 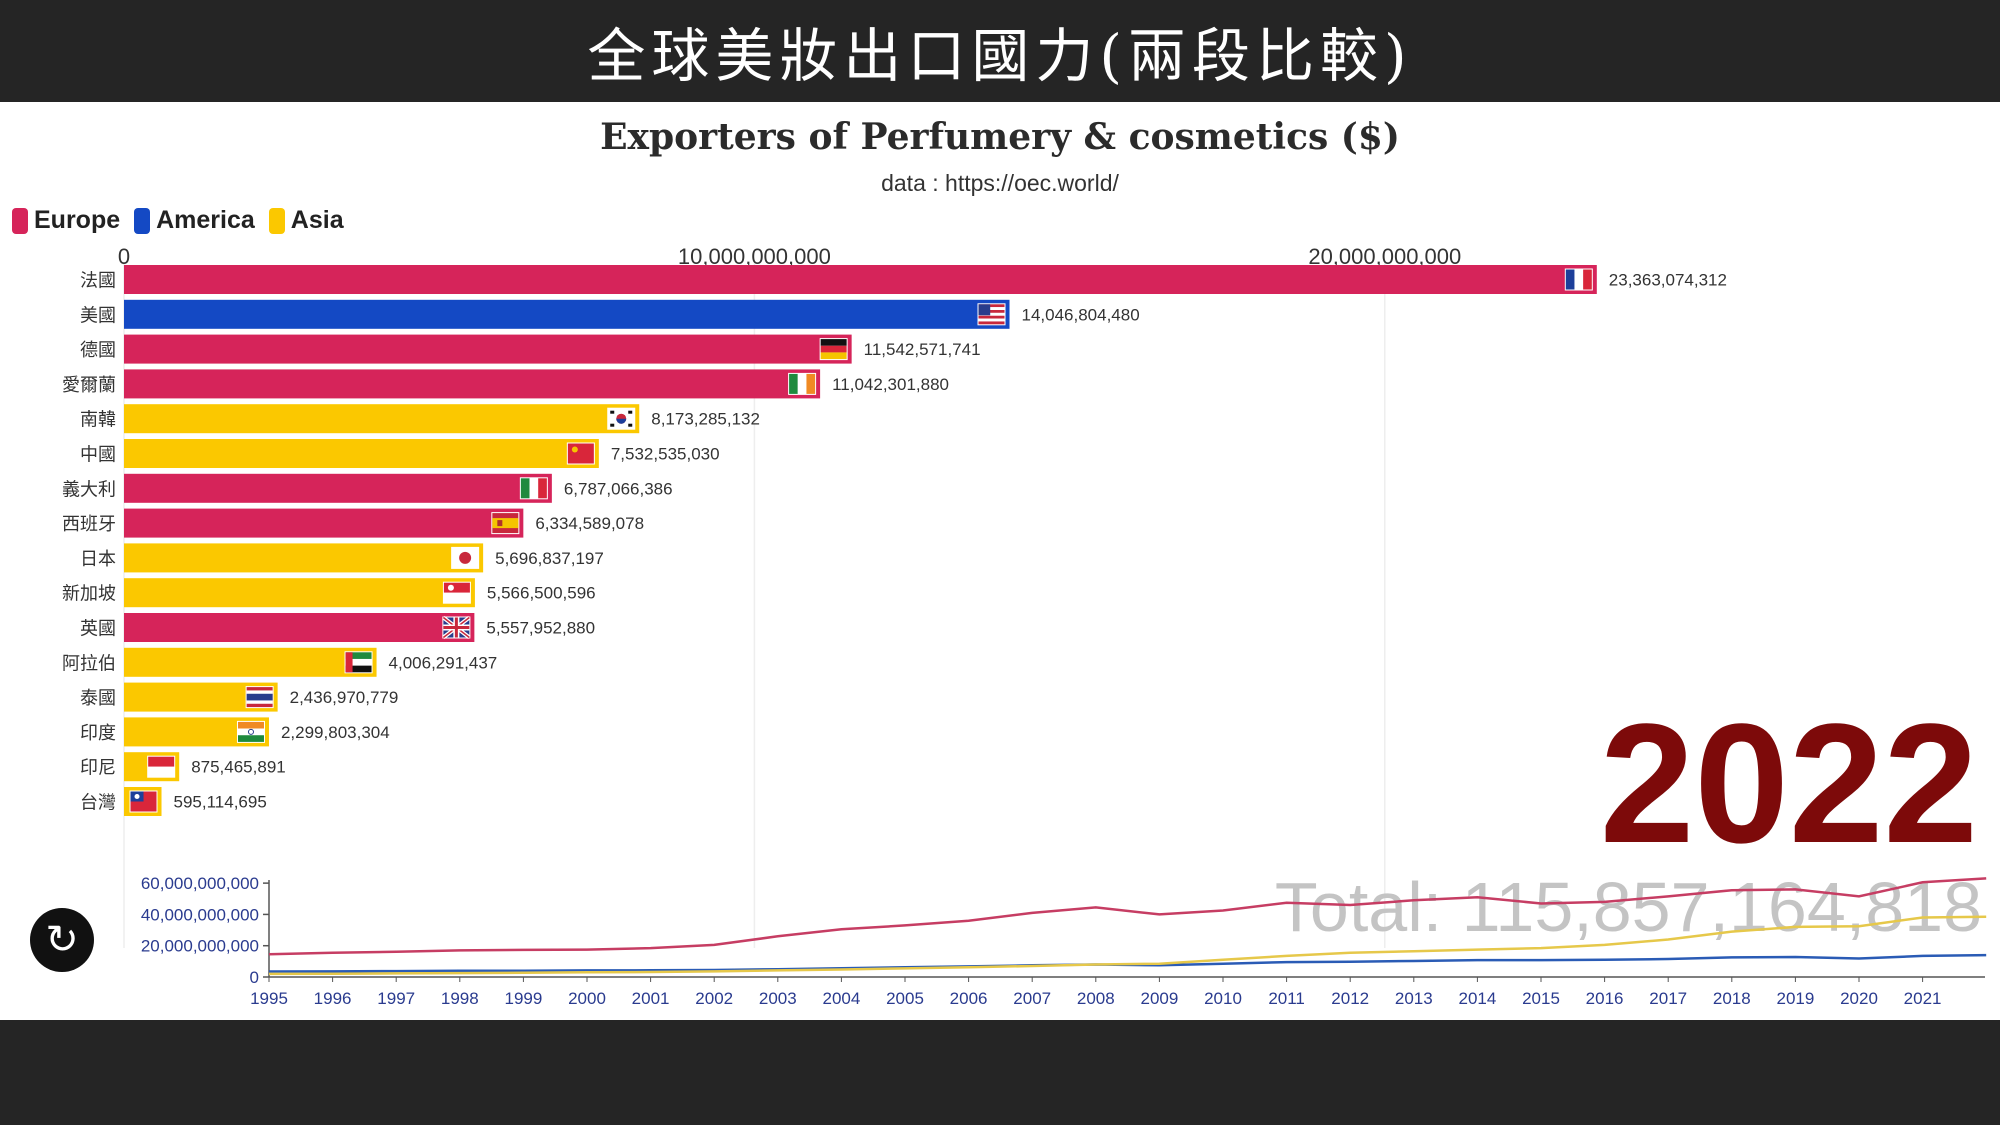 I want to click on bar-category-label: 愛爾蘭, so click(x=89, y=385).